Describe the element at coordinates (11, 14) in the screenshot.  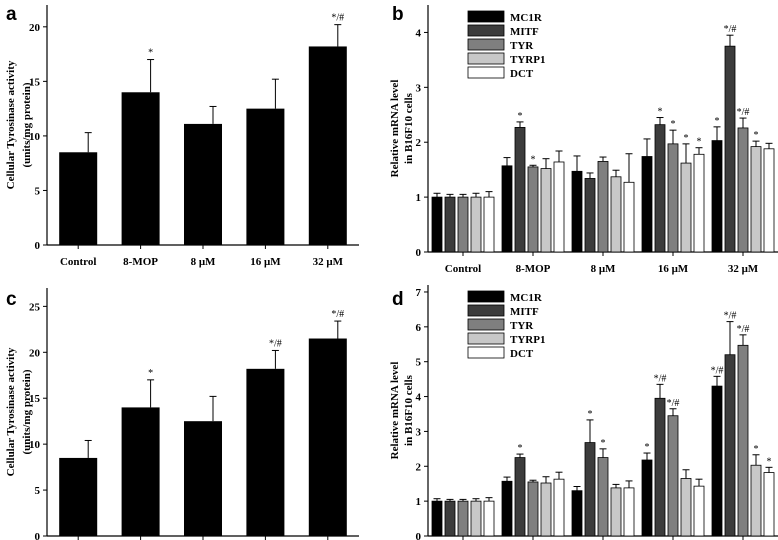
I see `panel-letter: a` at that location.